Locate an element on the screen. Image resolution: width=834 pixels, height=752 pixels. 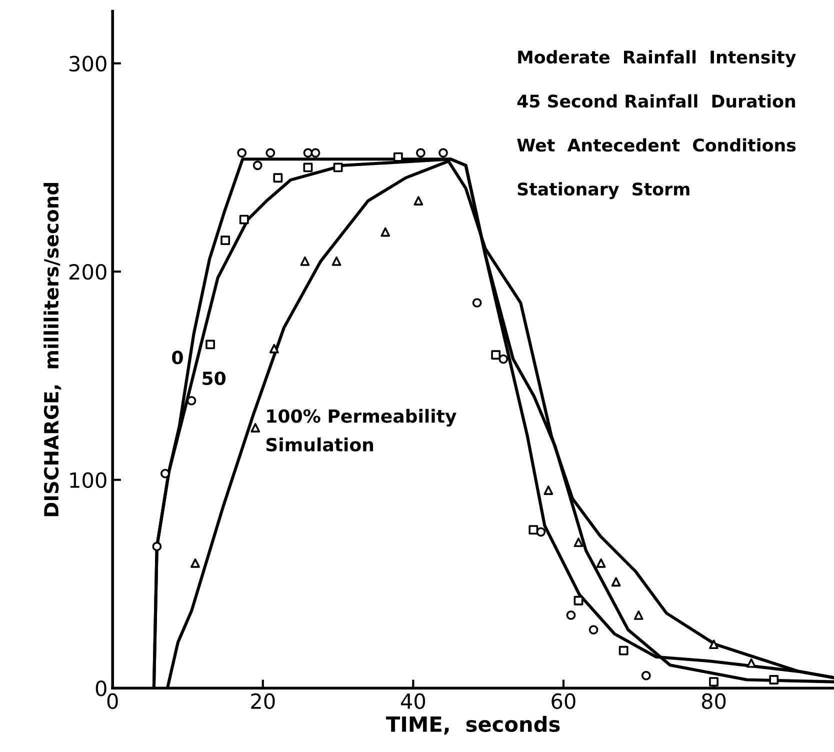
series-label: 100% Permeability Simulation is located at coordinates (361, 430).